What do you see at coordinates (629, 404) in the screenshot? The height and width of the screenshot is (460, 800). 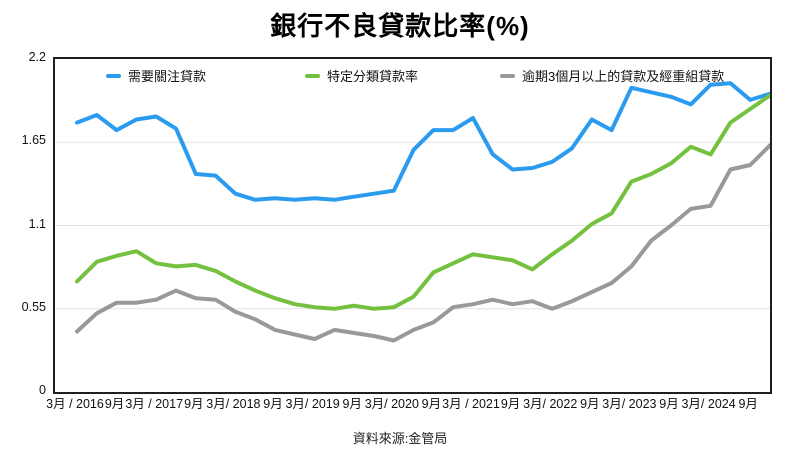 I see `x-tick-label: 3月/ 2023` at bounding box center [629, 404].